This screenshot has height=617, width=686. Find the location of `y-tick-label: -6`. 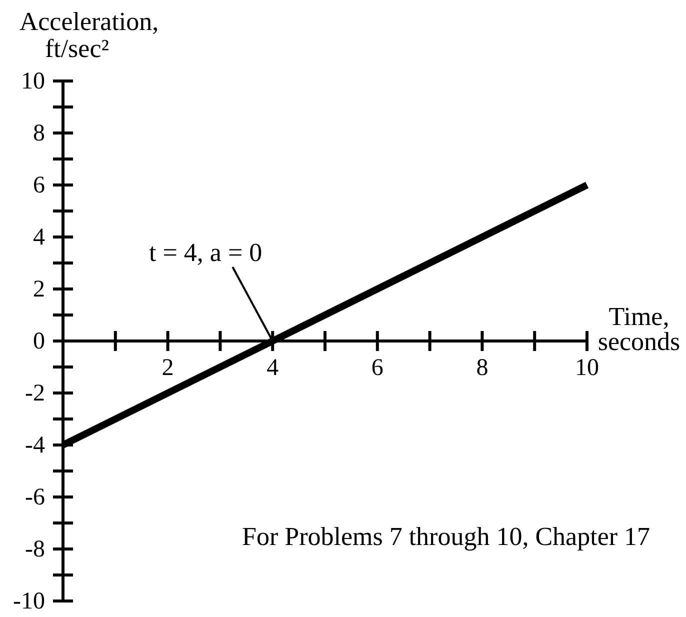

y-tick-label: -6 is located at coordinates (35, 497).